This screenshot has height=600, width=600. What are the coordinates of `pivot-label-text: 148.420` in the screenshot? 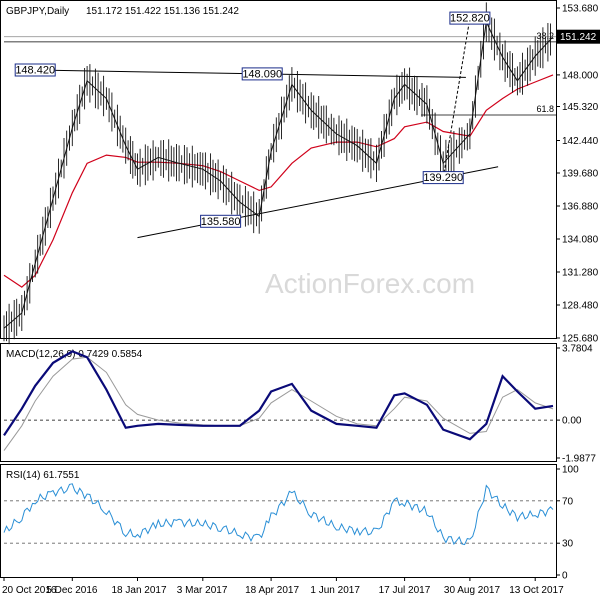 It's located at (35, 71).